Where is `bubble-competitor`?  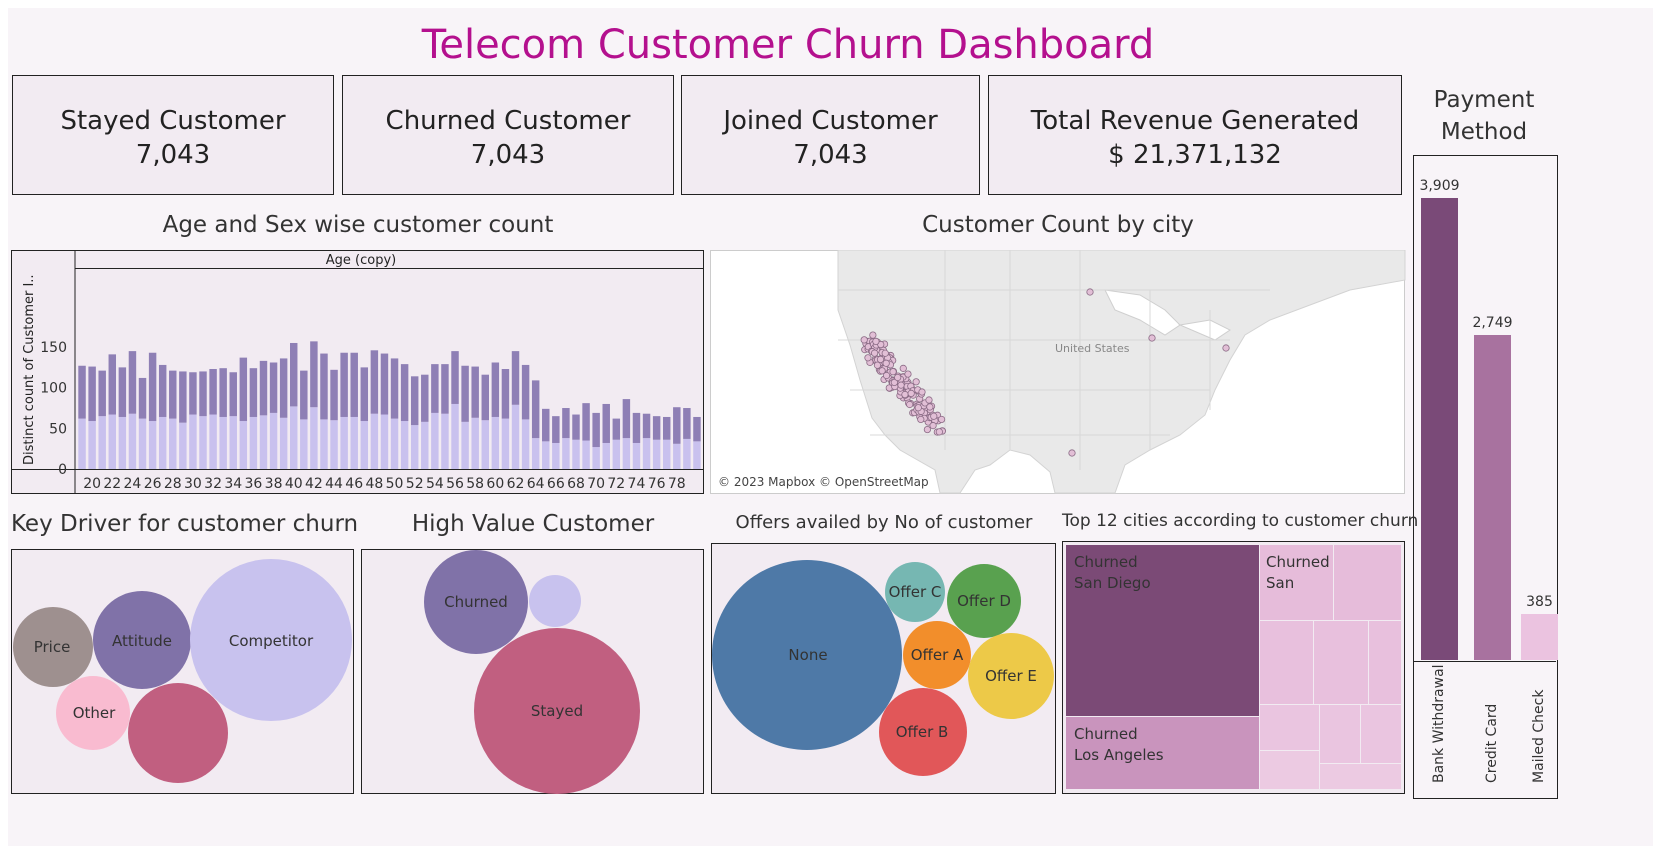
bubble-competitor is located at coordinates (271, 640).